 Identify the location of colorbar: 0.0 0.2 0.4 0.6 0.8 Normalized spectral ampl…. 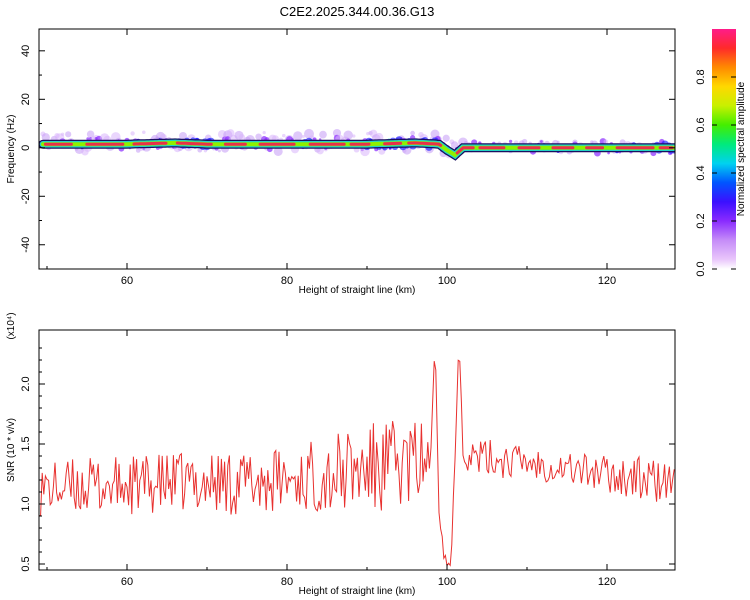
(721, 153).